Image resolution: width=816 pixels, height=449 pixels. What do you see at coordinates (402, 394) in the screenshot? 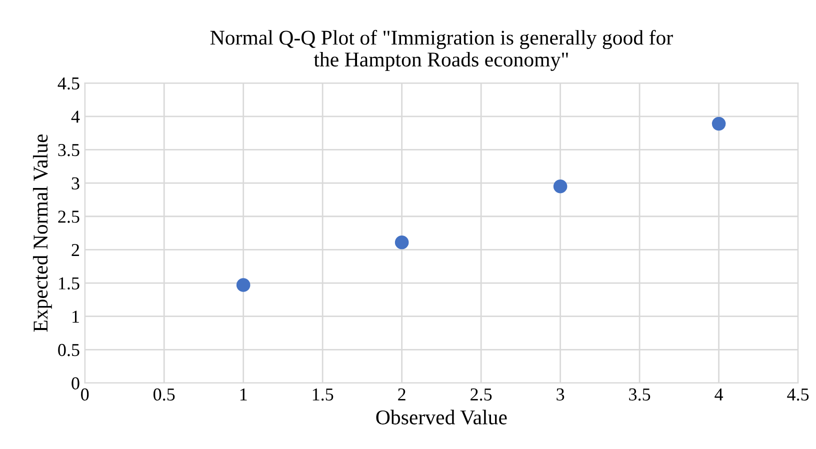
I see `x-tick-label: 2` at bounding box center [402, 394].